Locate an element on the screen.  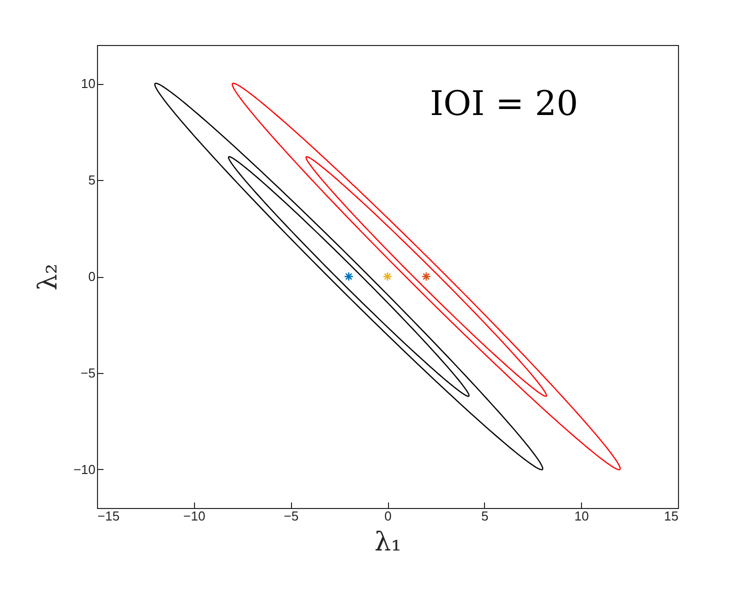
y-tick-label: −10 is located at coordinates (84, 469).